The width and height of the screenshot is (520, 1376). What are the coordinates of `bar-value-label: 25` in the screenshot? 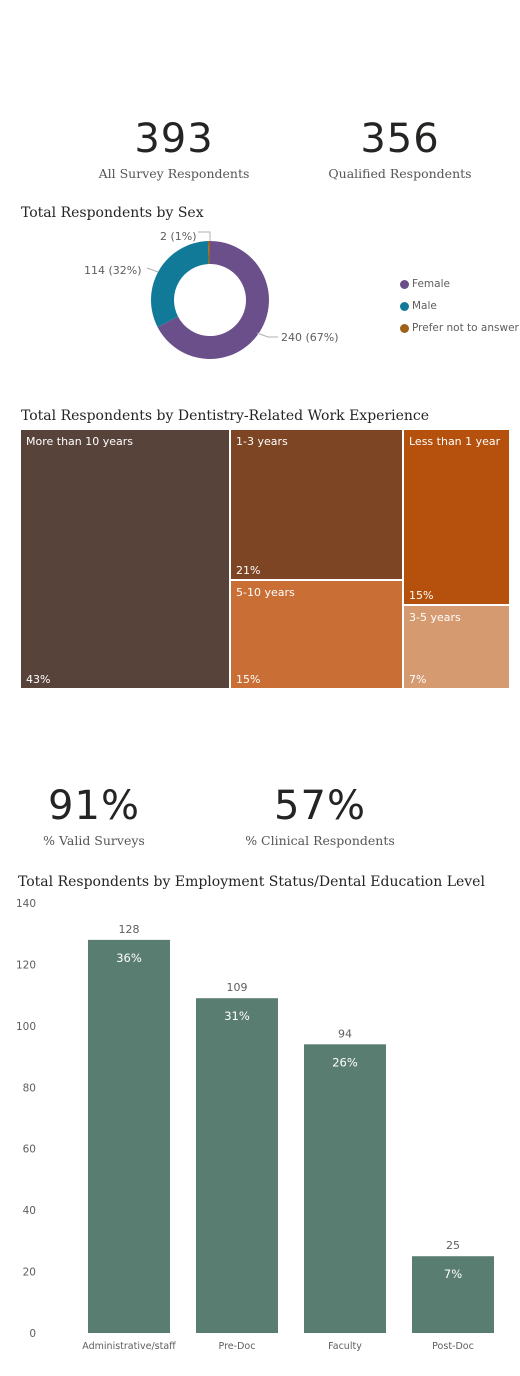 It's located at (453, 1245).